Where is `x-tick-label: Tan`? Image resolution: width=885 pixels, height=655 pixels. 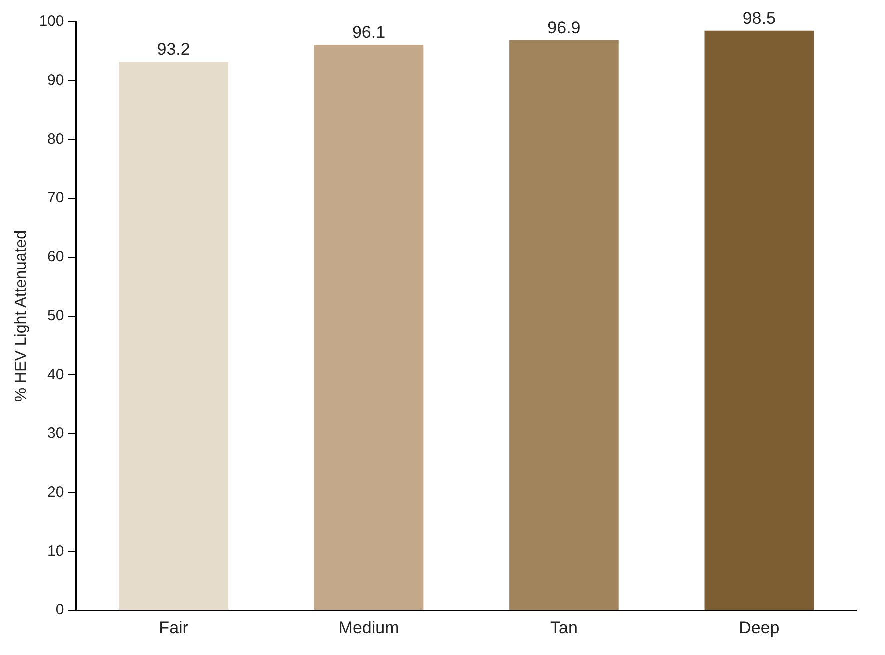
x-tick-label: Tan is located at coordinates (564, 628).